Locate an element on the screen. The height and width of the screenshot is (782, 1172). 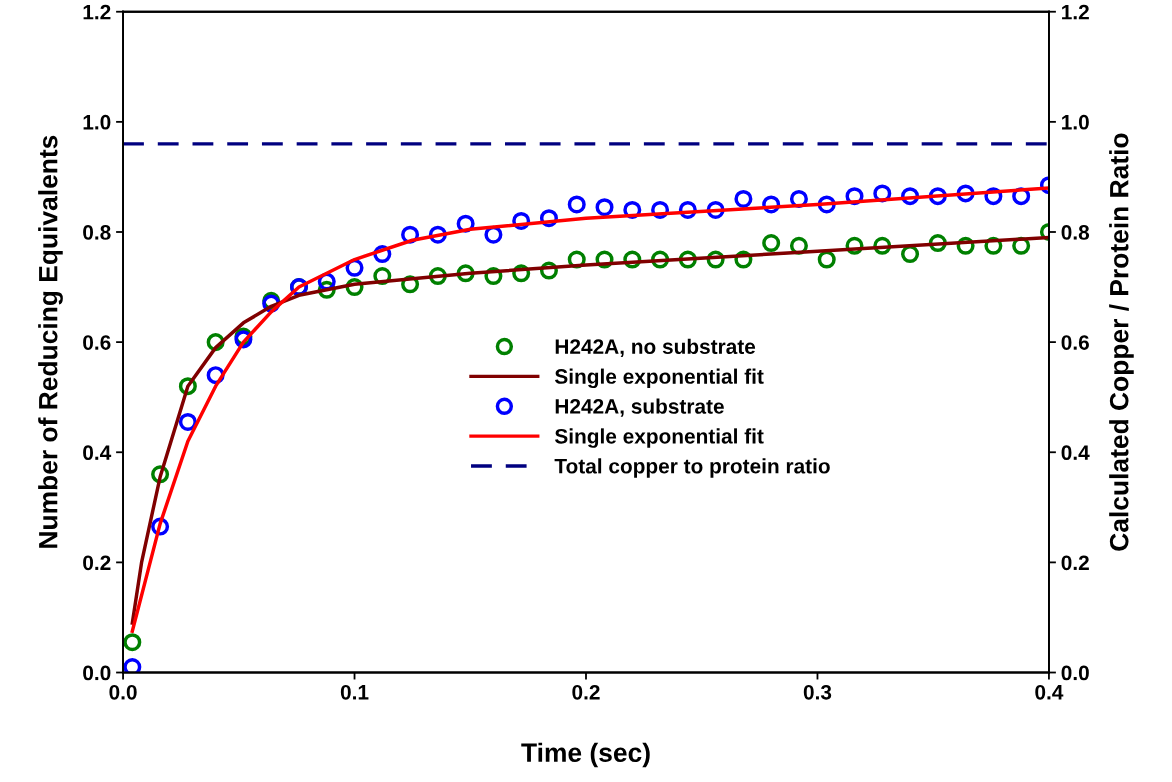
y2-tick-label: 0.0 is located at coordinates (1075, 673).